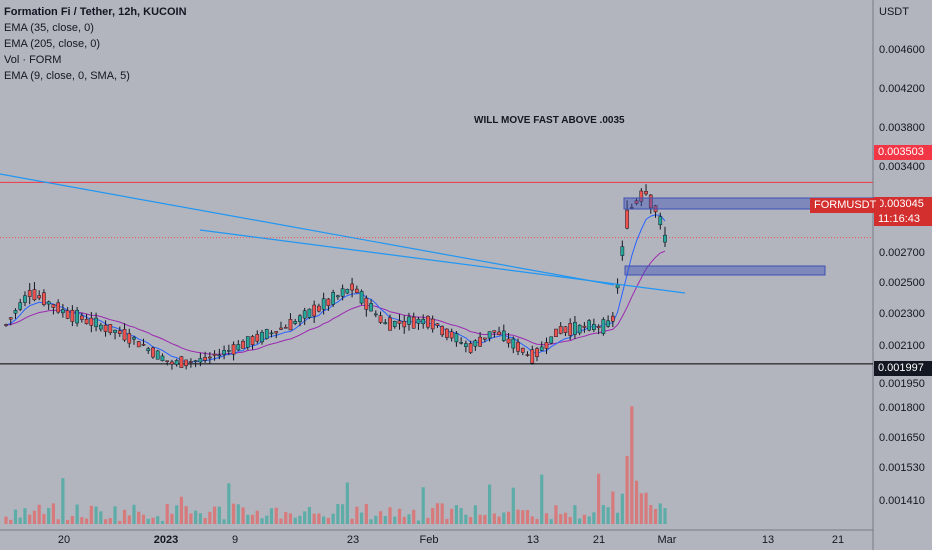 The image size is (932, 550). Describe the element at coordinates (902, 128) in the screenshot. I see `price-tick-label: 0.003800` at that location.